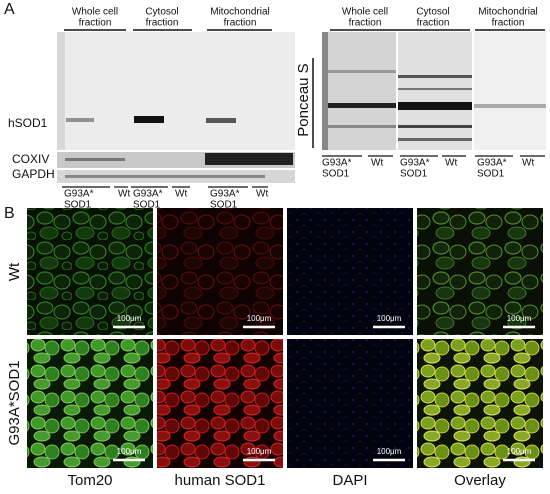 The image size is (550, 494). I want to click on column-label: human SOD1, so click(220, 480).